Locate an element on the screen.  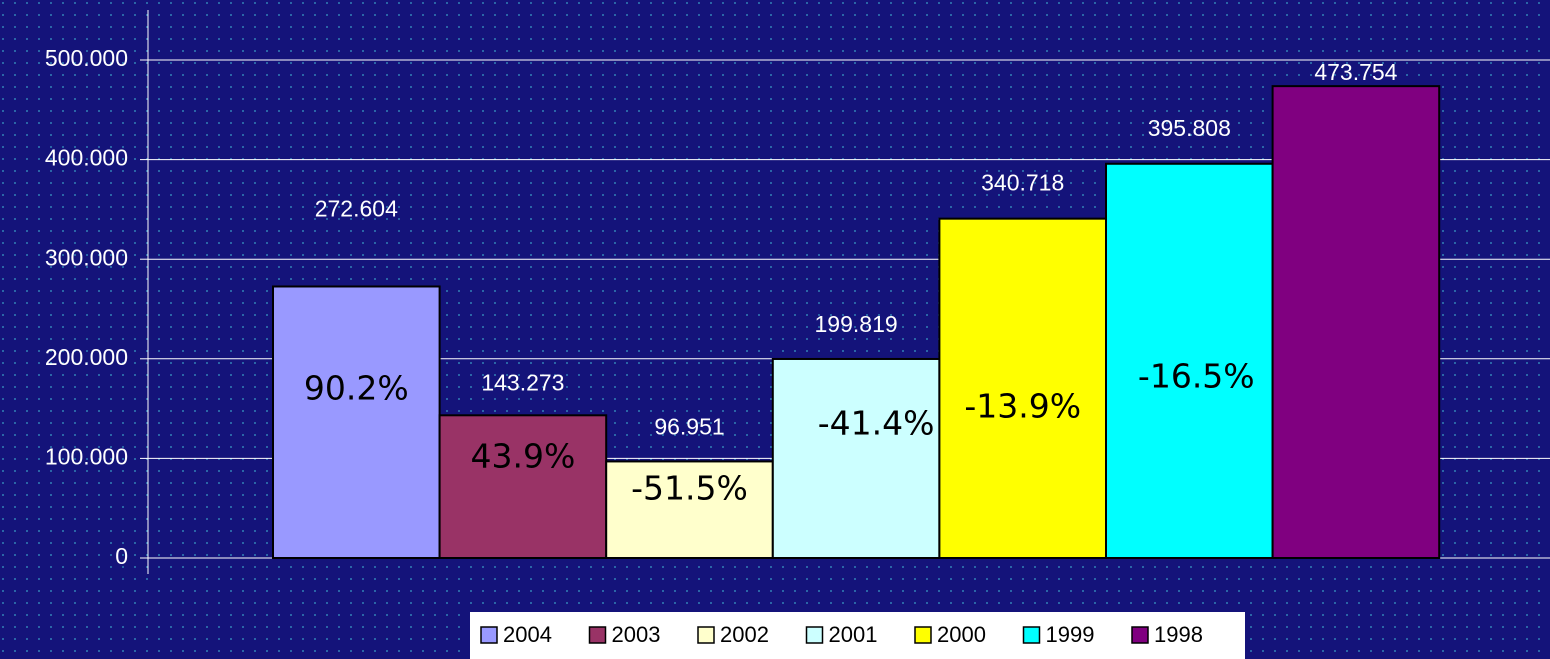
annotation: -41.4% is located at coordinates (876, 423).